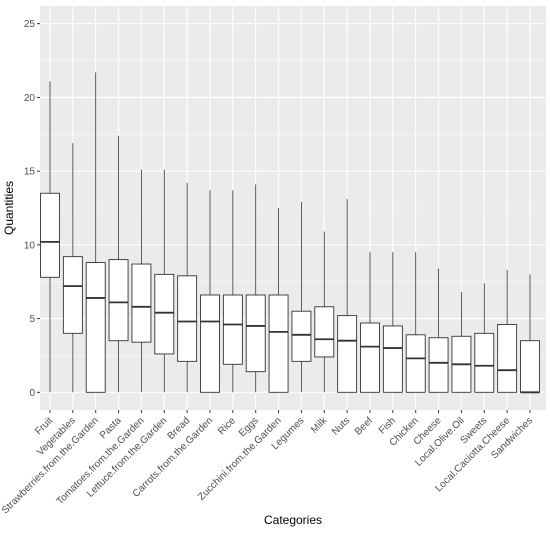 The height and width of the screenshot is (534, 550). I want to click on y-tick-label: 25, so click(30, 24).